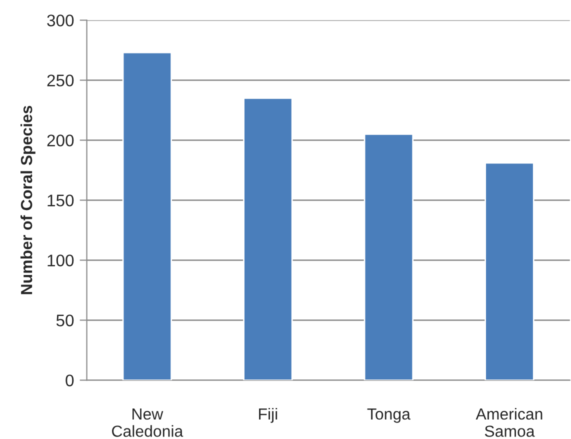  Describe the element at coordinates (70, 380) in the screenshot. I see `y-tick-label: 0` at that location.